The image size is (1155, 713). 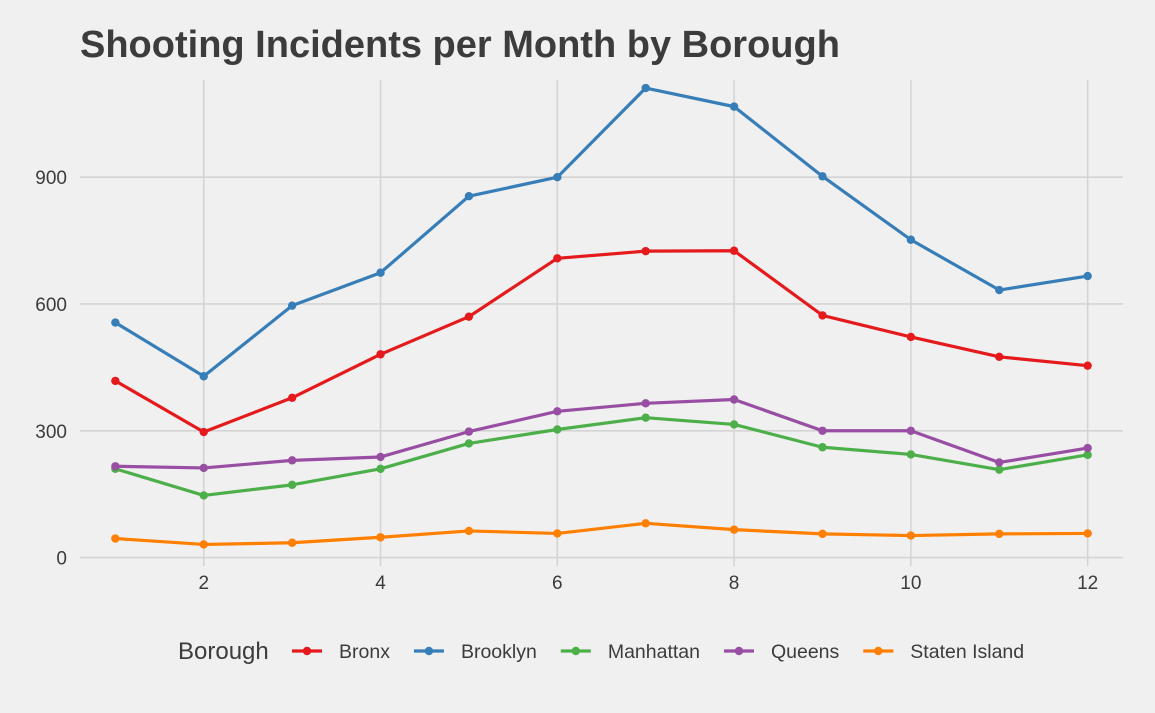 What do you see at coordinates (734, 583) in the screenshot?
I see `x-tick-label-8: 8` at bounding box center [734, 583].